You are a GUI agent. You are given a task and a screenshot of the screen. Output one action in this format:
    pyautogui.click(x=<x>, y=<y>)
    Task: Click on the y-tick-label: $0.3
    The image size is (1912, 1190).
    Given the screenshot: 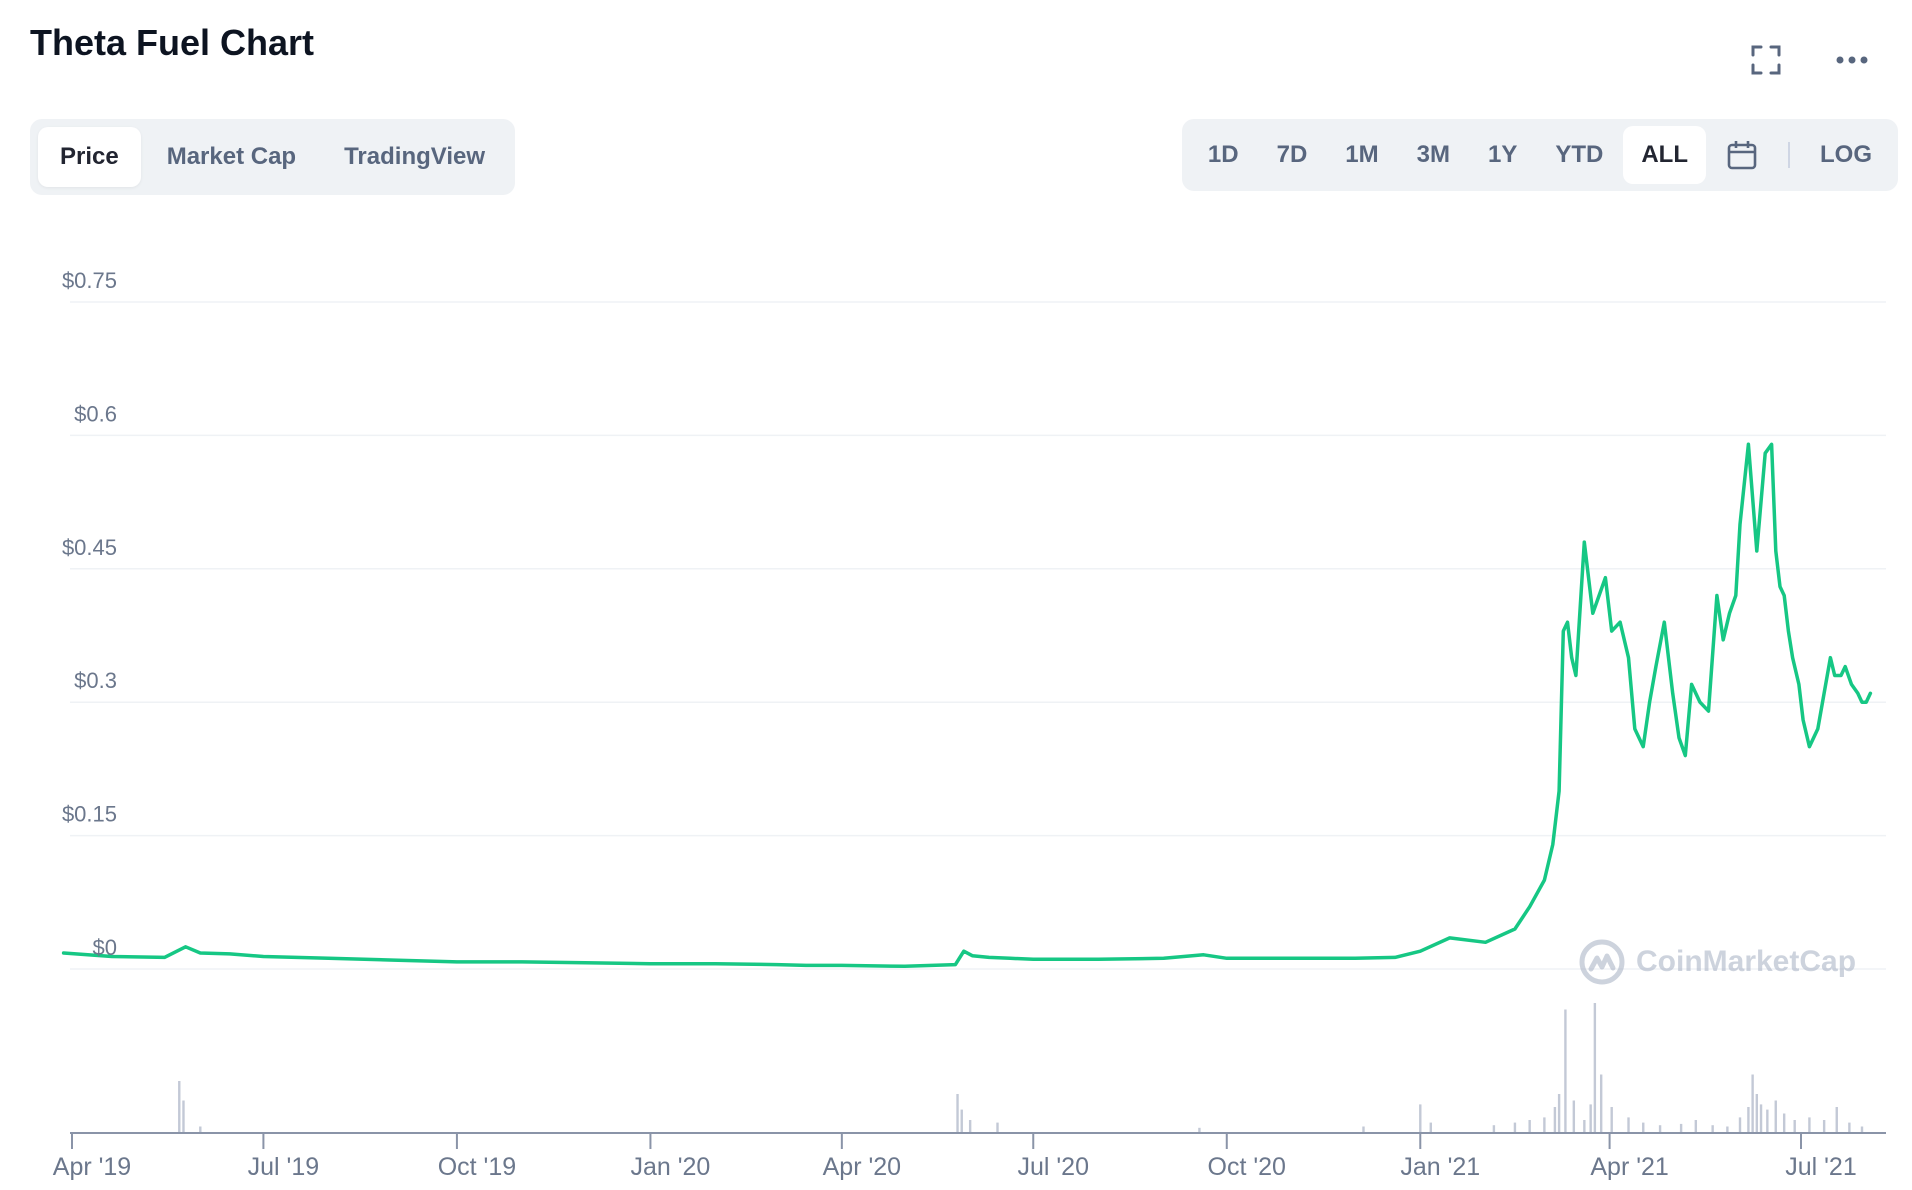 What is the action you would take?
    pyautogui.click(x=95, y=680)
    